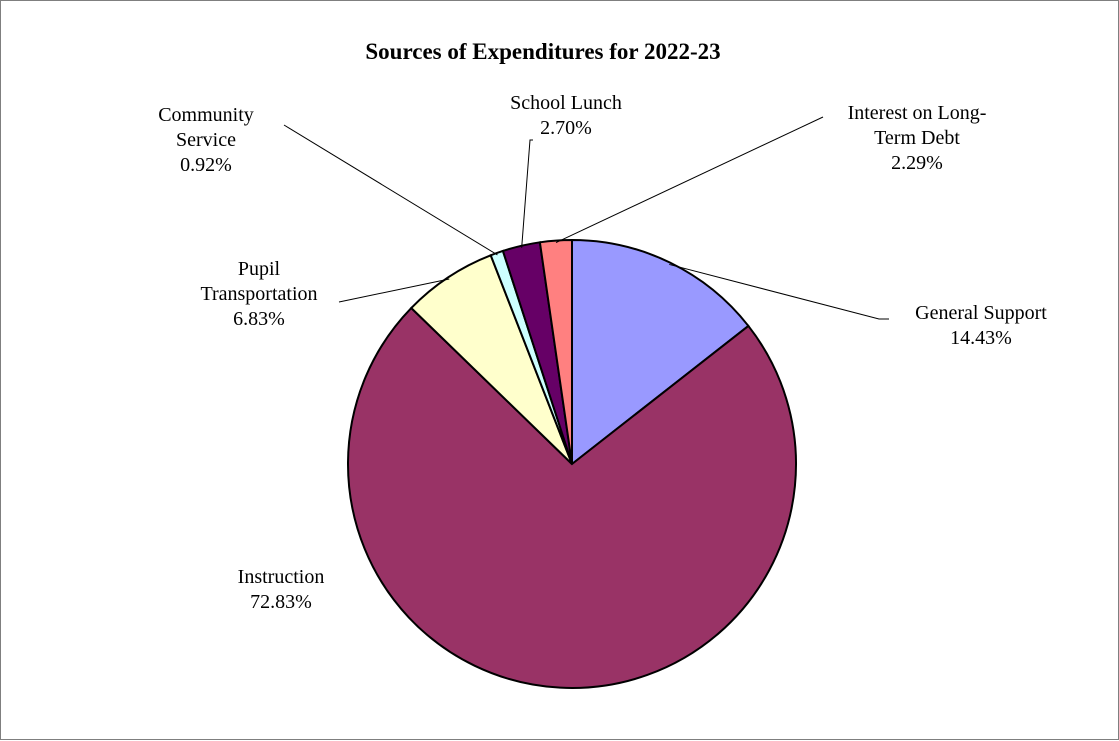 This screenshot has width=1119, height=741. I want to click on slice-percent: 0.92%, so click(206, 165).